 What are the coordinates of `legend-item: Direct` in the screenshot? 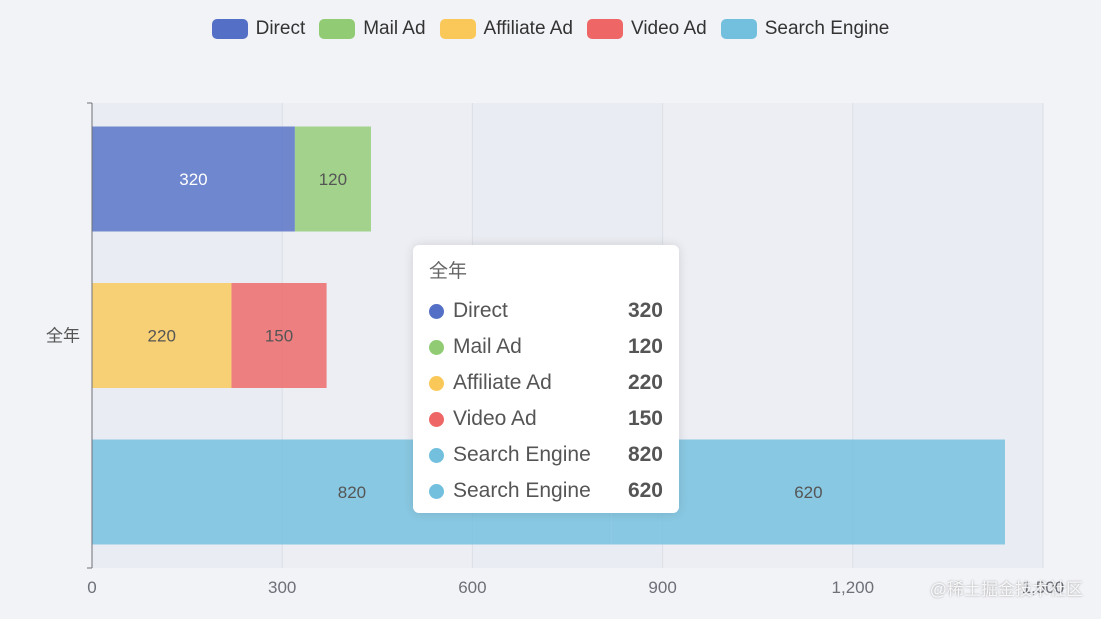 It's located at (258, 29).